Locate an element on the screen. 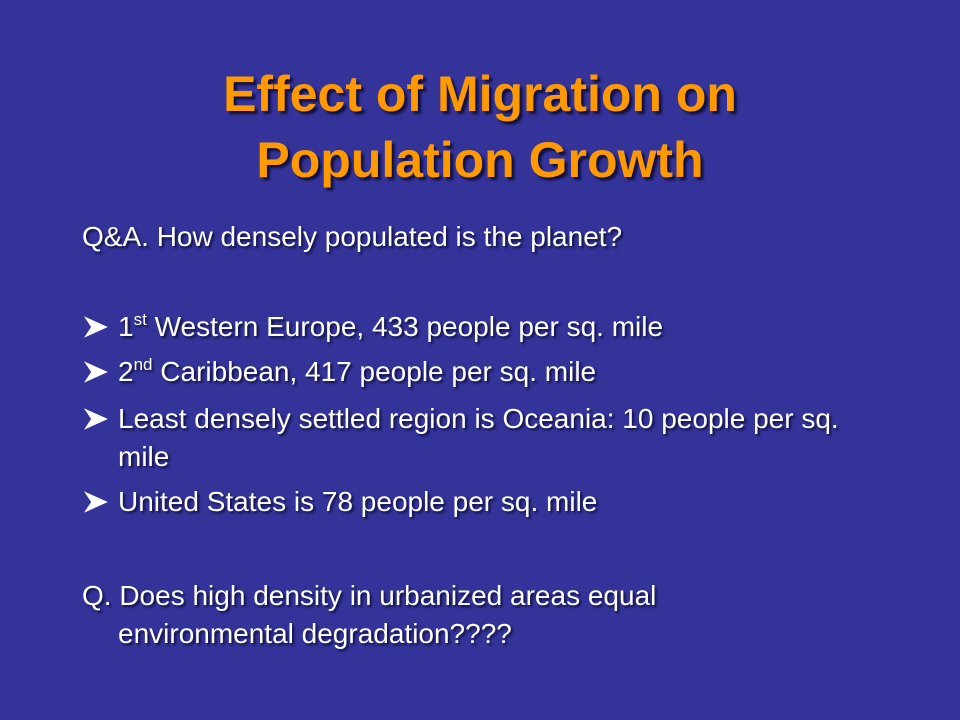 Image resolution: width=960 pixels, height=720 pixels. ordinal-suffix: nd is located at coordinates (143, 364).